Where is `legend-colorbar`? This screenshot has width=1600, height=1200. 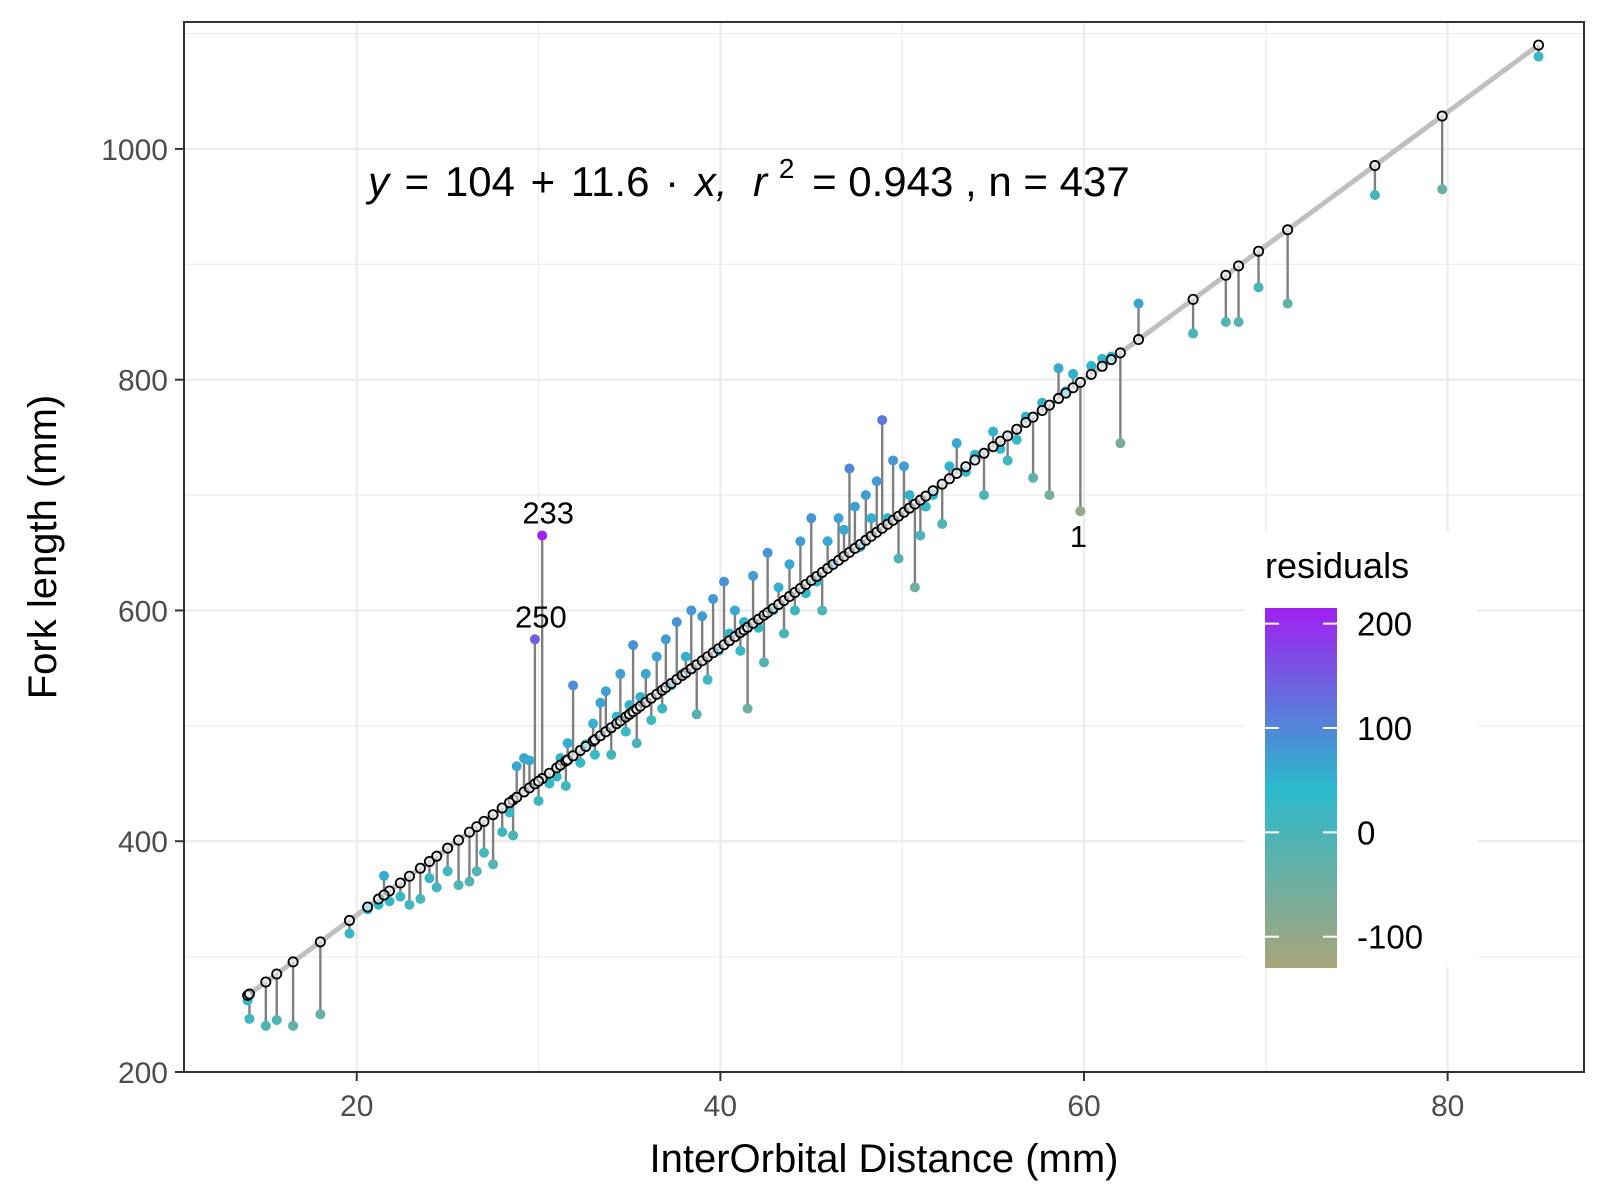 legend-colorbar is located at coordinates (1301, 788).